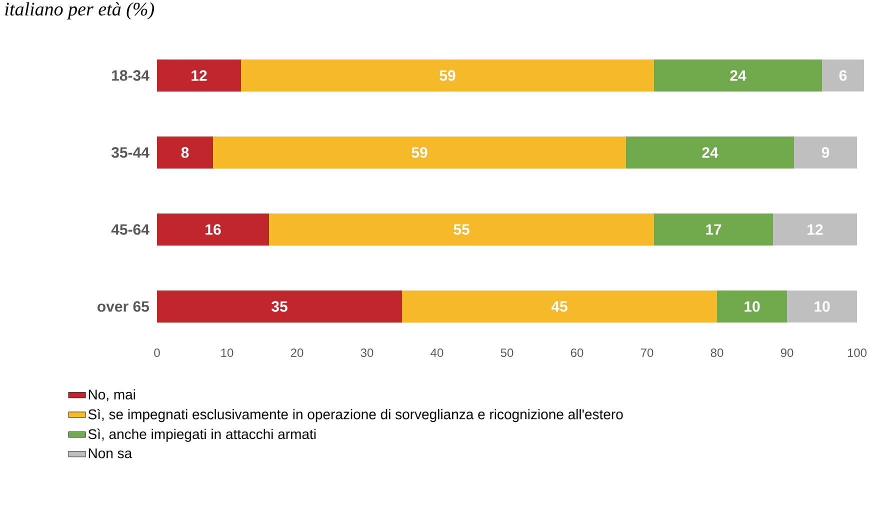 The width and height of the screenshot is (892, 510). I want to click on x-tick-label: 100, so click(857, 353).